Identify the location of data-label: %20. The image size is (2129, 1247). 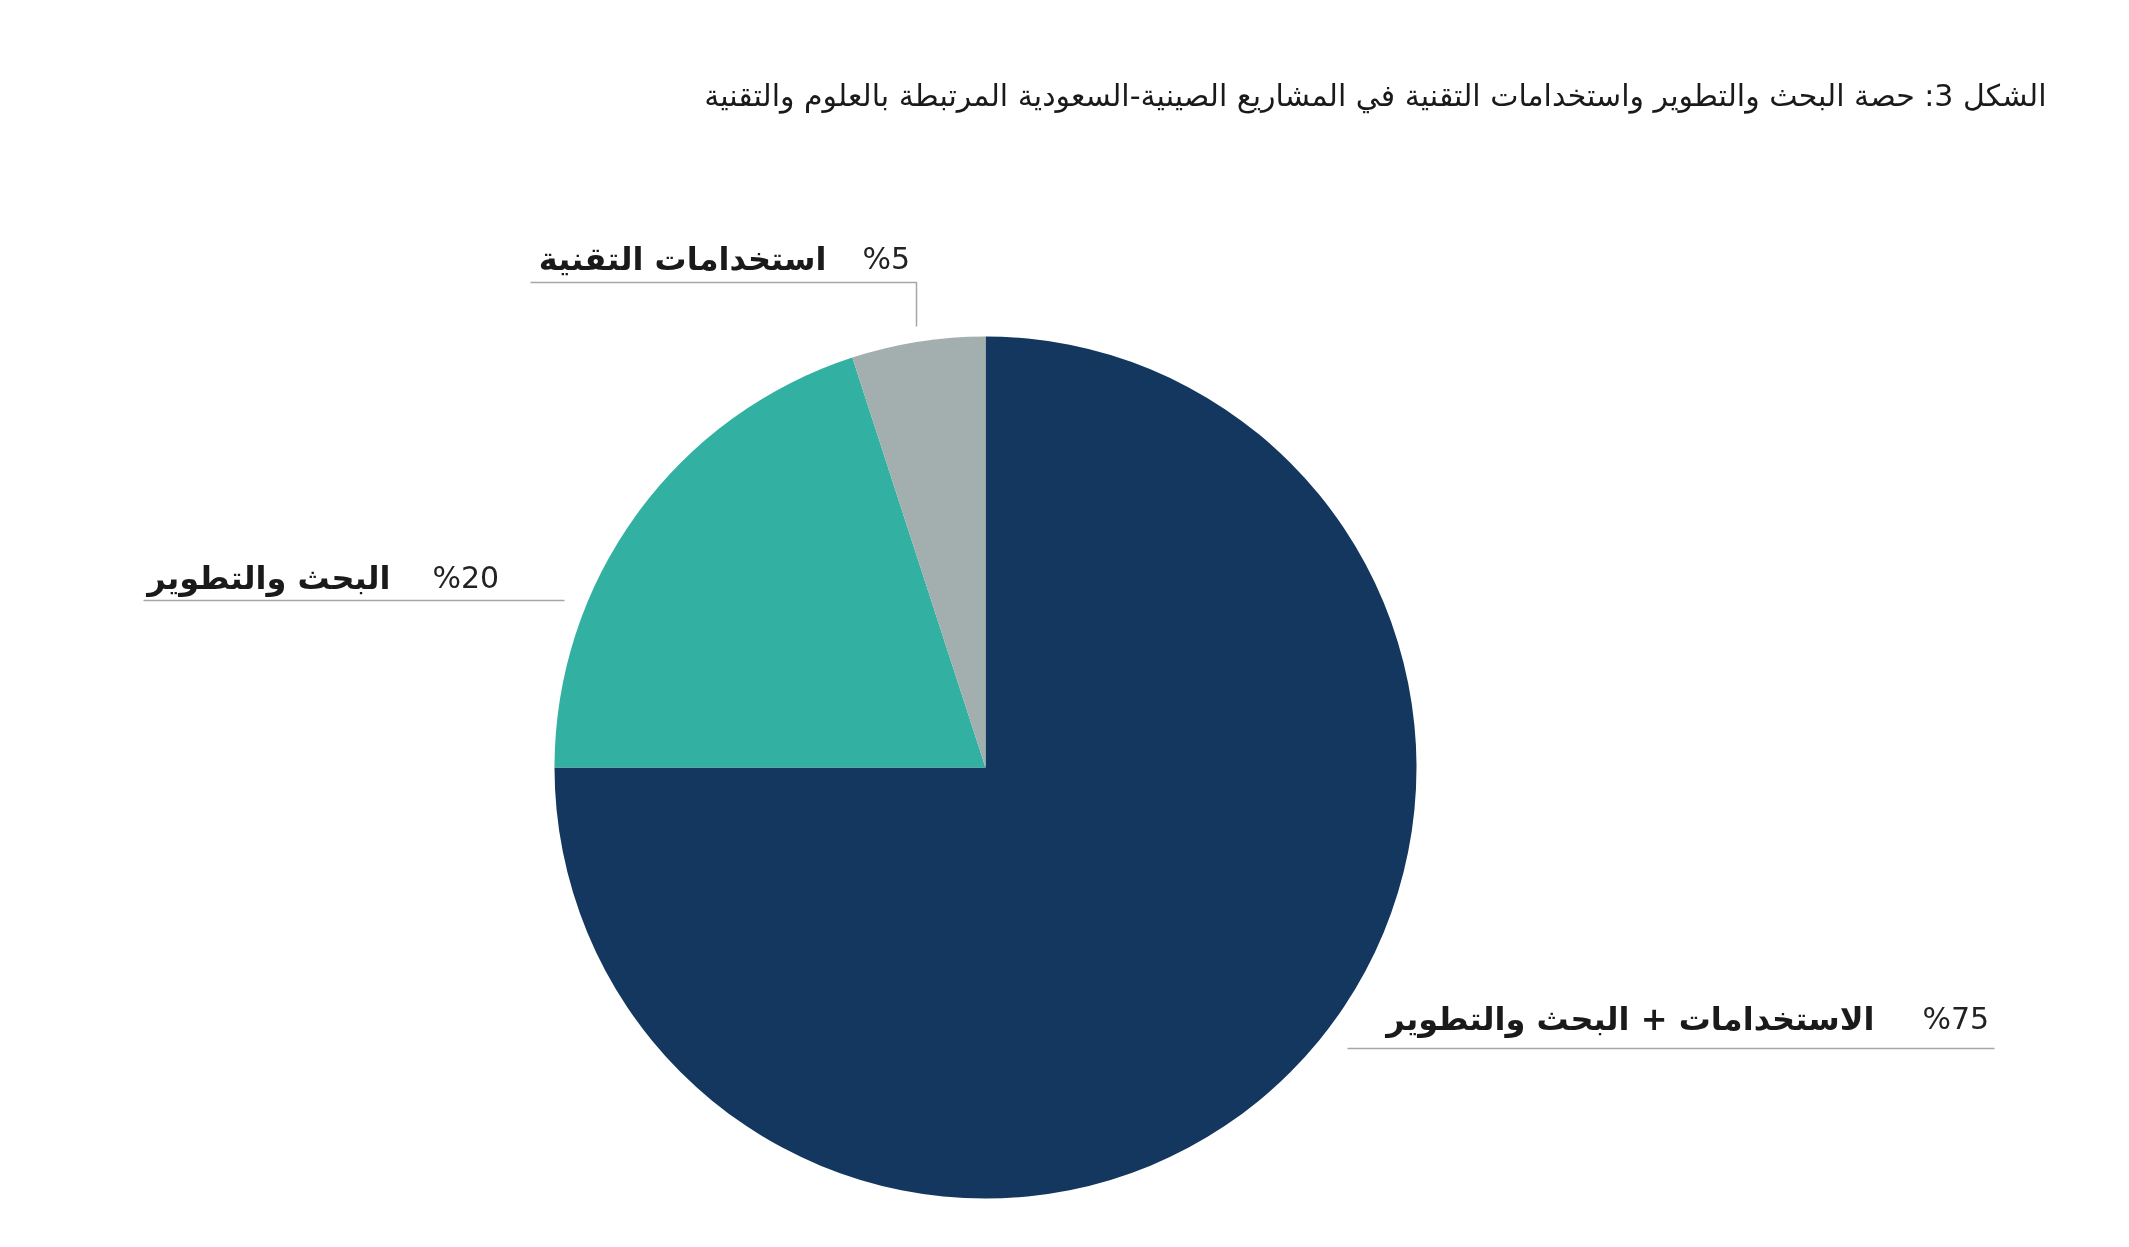
(466, 577).